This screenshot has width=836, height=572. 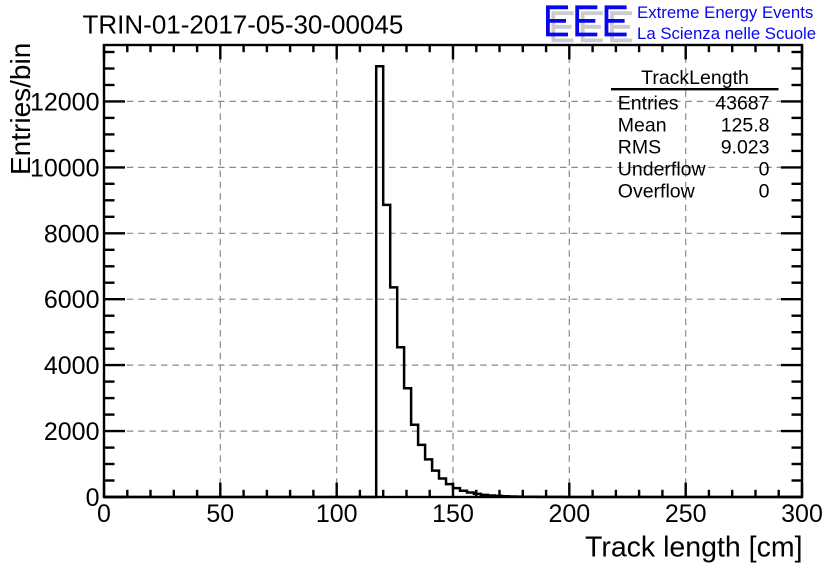 What do you see at coordinates (802, 514) in the screenshot?
I see `svg-text: 300` at bounding box center [802, 514].